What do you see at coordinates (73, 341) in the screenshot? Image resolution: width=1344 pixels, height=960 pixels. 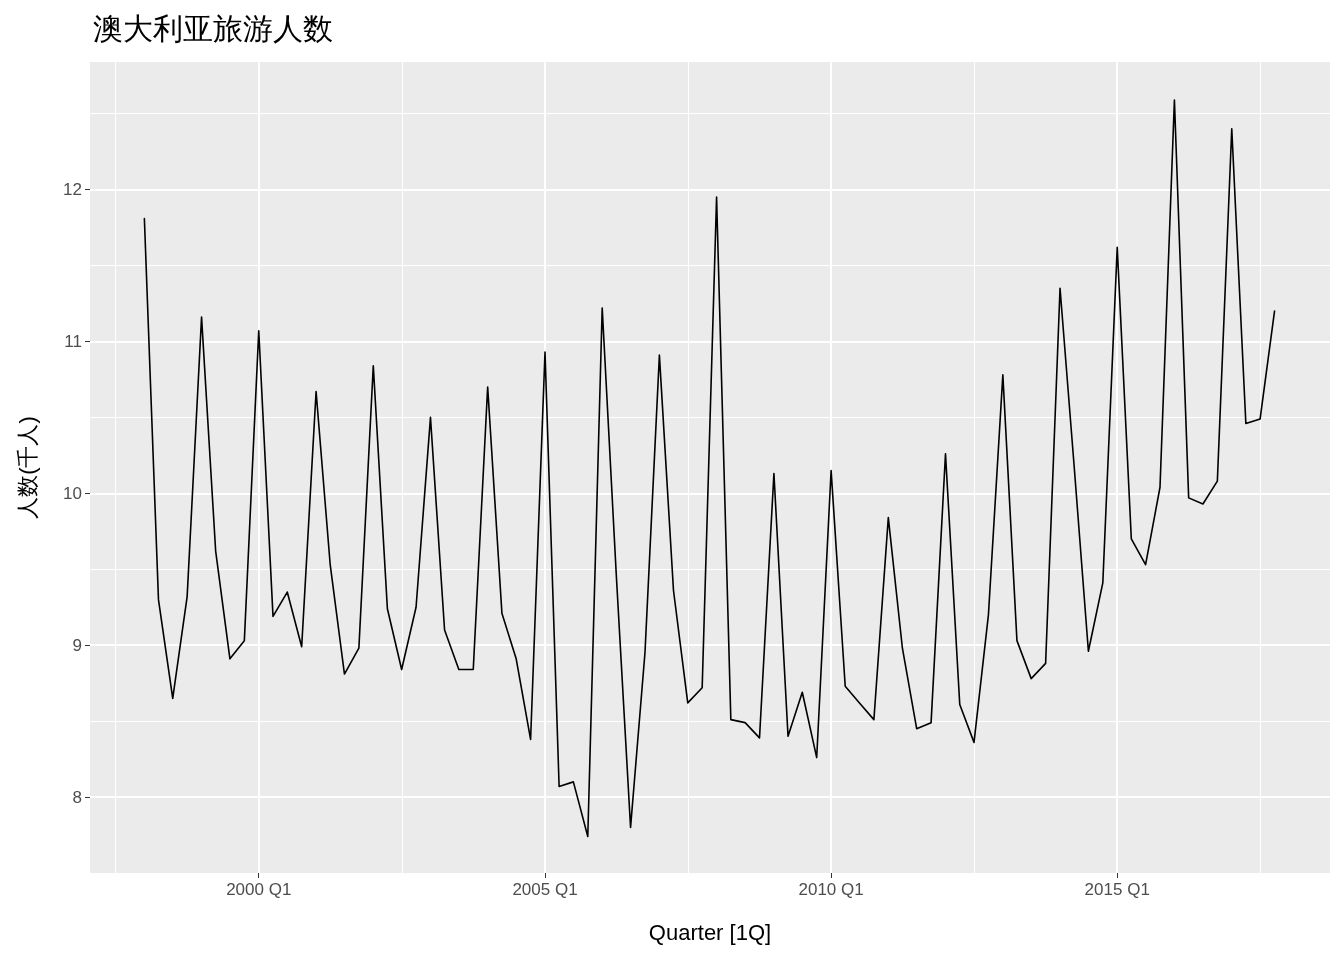 I see `y-tick-label: 11` at bounding box center [73, 341].